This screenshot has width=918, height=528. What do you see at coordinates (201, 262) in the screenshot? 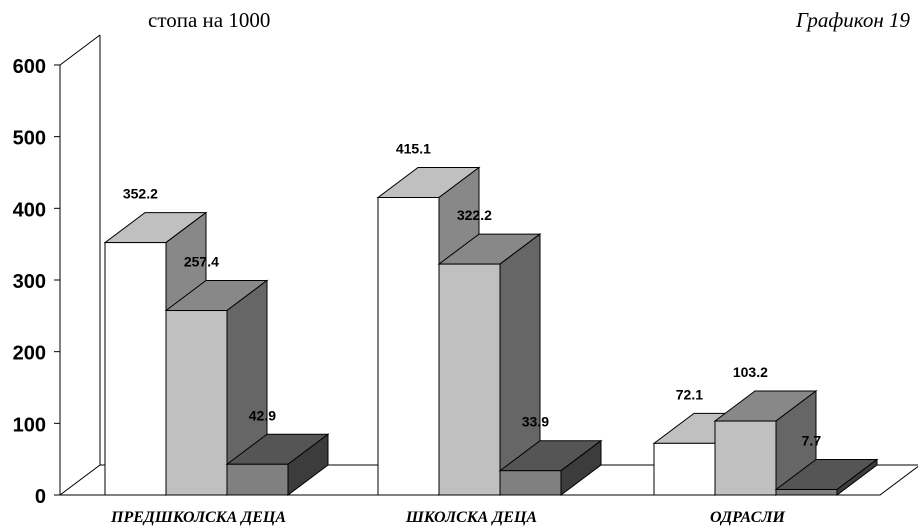
I see `data-label: 257.4` at bounding box center [201, 262].